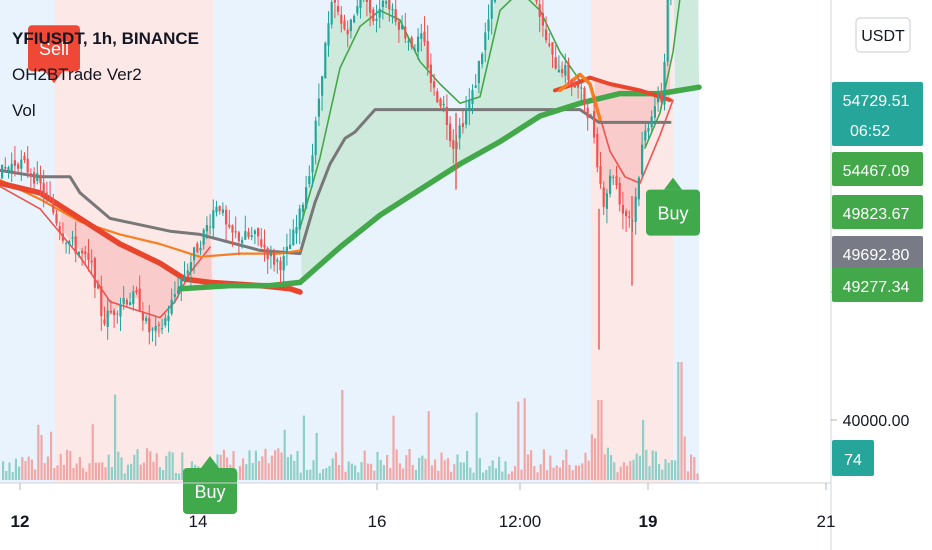 Image resolution: width=932 pixels, height=550 pixels. Describe the element at coordinates (210, 485) in the screenshot. I see `signal-buy-1: Buy` at that location.